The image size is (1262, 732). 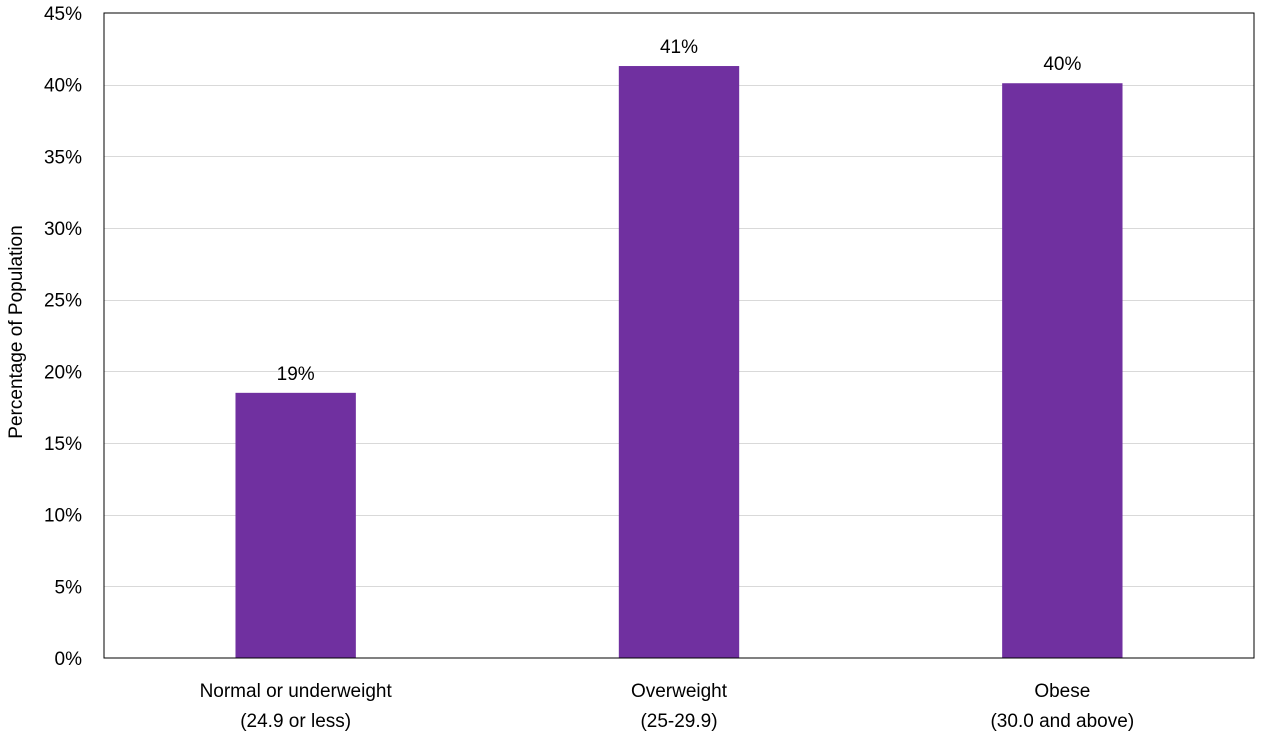 I want to click on x-category-label: Normal or underweight (24.9 or less), so click(x=296, y=706).